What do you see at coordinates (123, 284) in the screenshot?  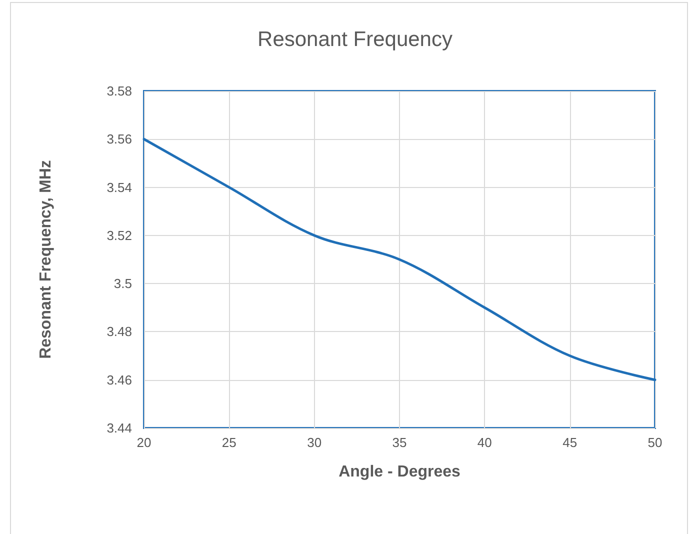 I see `y-tick-label: 3.5` at bounding box center [123, 284].